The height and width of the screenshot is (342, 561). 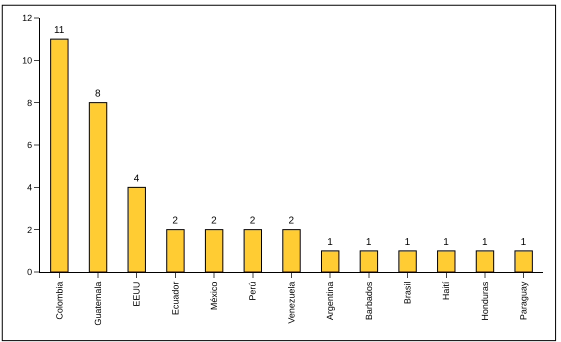 I want to click on x-tick-label: Colombia, so click(x=59, y=301).